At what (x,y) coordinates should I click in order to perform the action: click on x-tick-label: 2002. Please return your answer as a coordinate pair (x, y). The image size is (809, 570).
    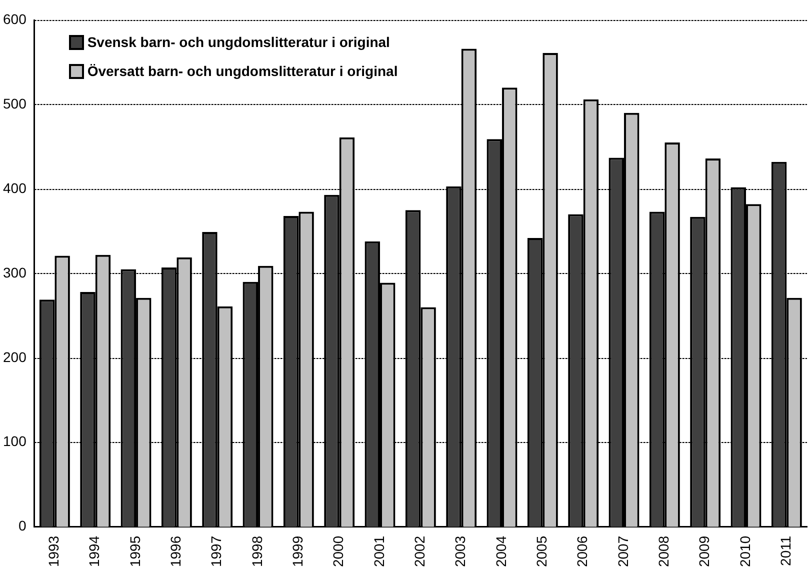
    Looking at the image, I should click on (420, 552).